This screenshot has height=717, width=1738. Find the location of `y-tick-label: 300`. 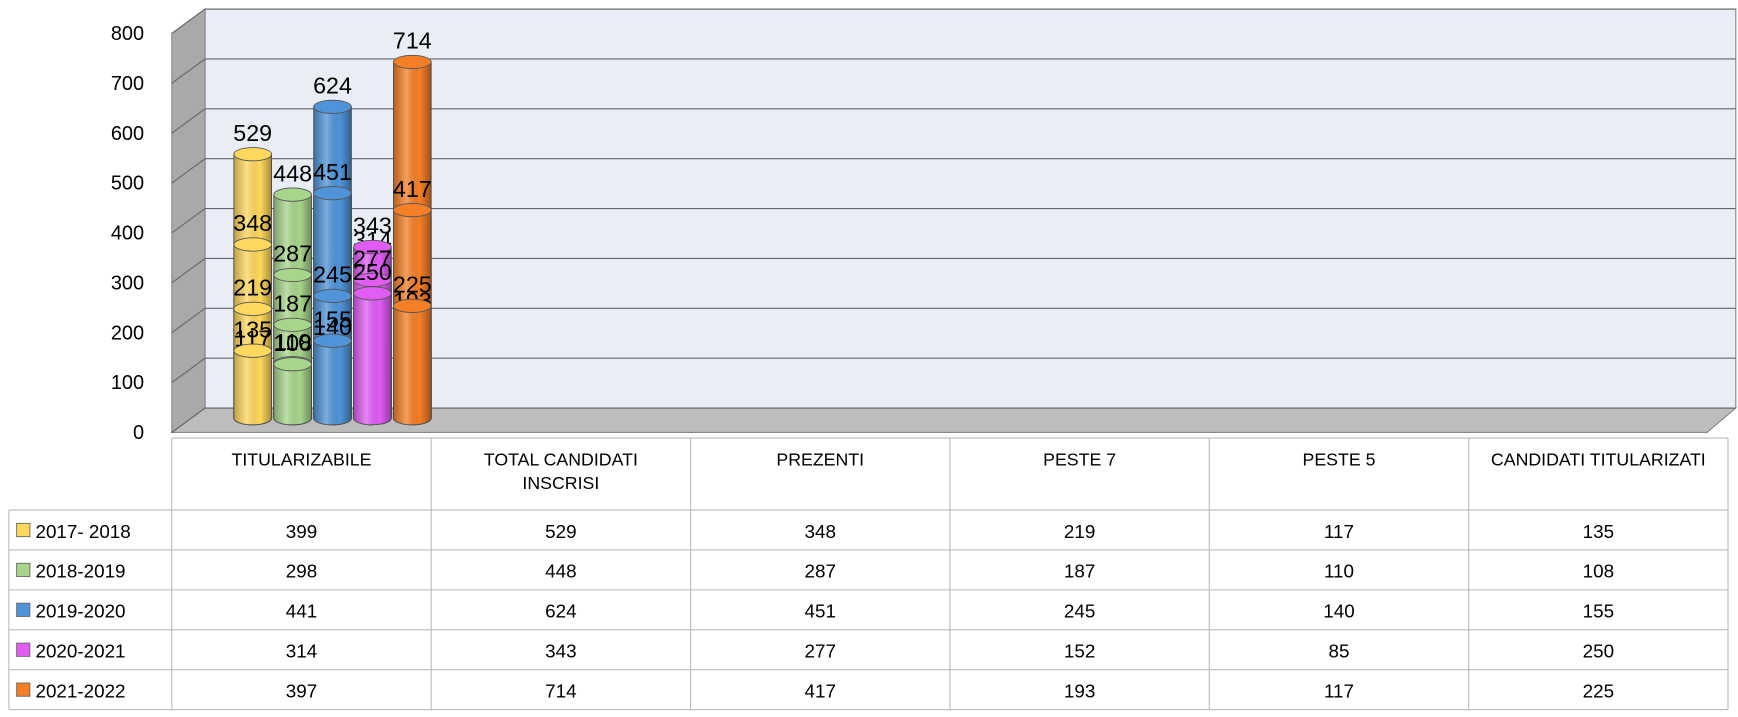

y-tick-label: 300 is located at coordinates (127, 283).